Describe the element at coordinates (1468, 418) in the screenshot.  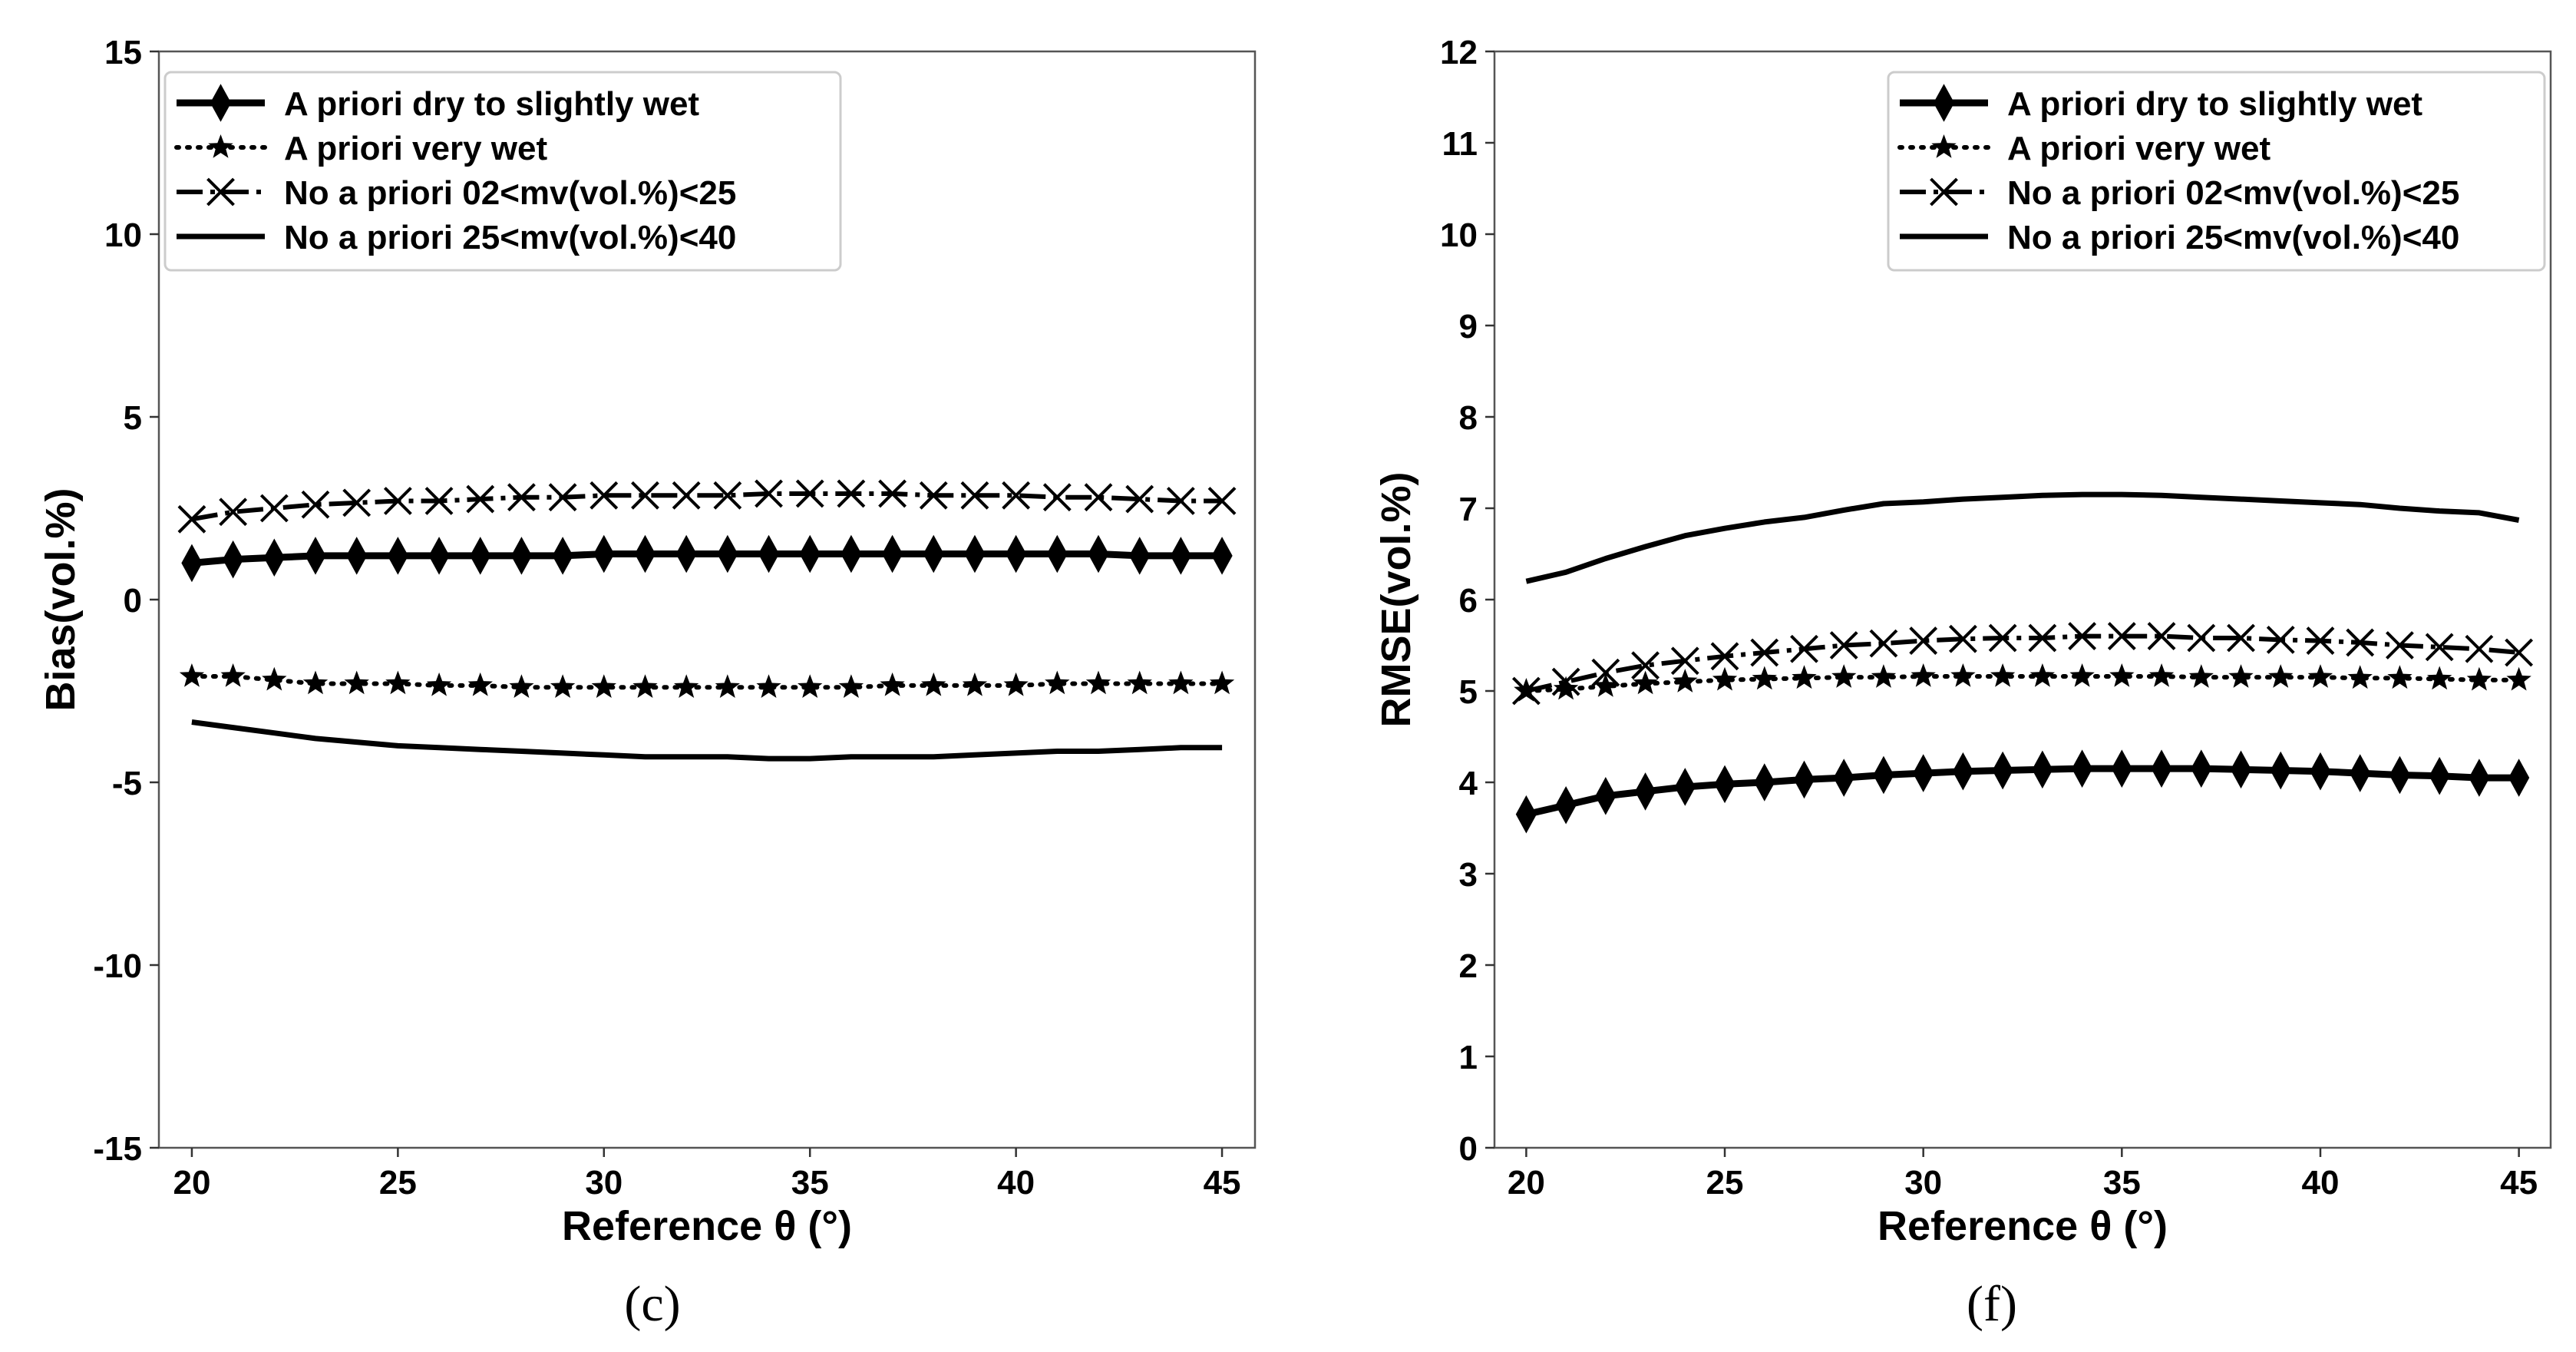
I see `y-tick-label: 8` at that location.